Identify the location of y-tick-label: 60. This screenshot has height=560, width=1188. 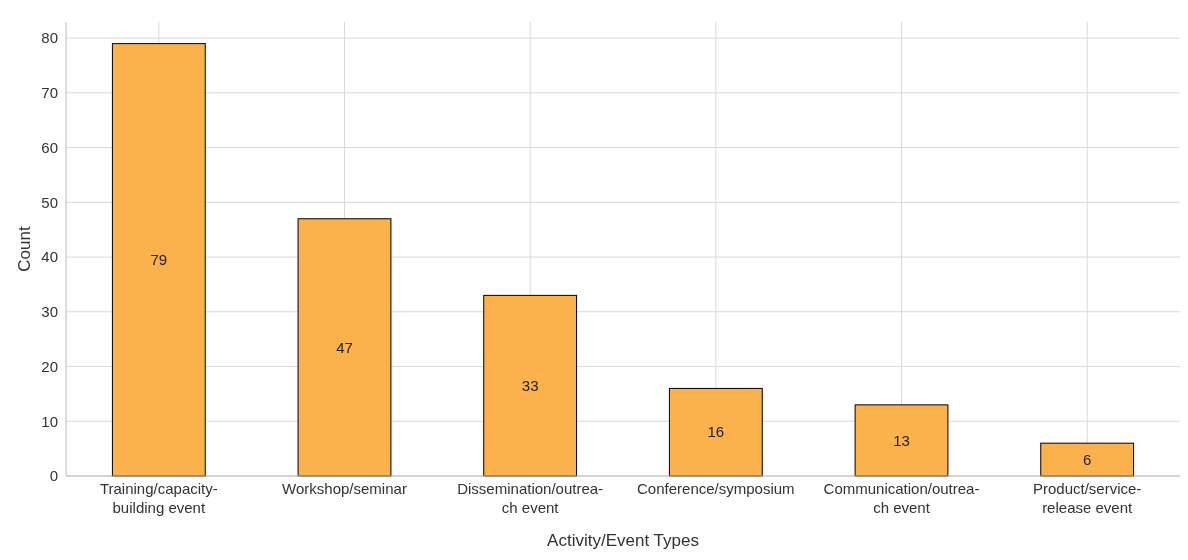
(49, 147).